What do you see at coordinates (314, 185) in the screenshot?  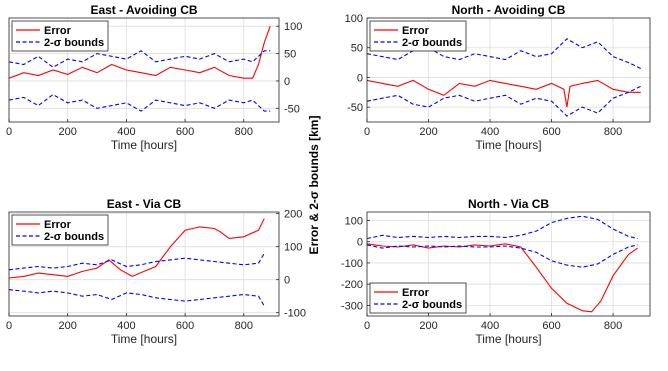 I see `shared-y-axis-label: Error & 2-σ bounds [km]` at bounding box center [314, 185].